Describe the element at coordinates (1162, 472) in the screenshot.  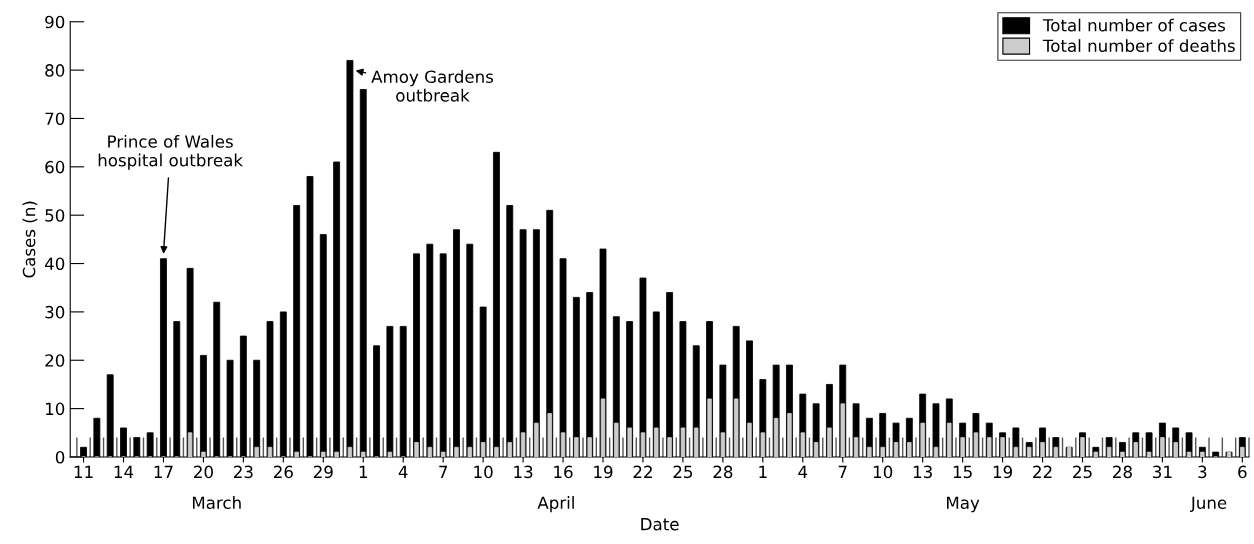
I see `x-tick-label: 31` at that location.